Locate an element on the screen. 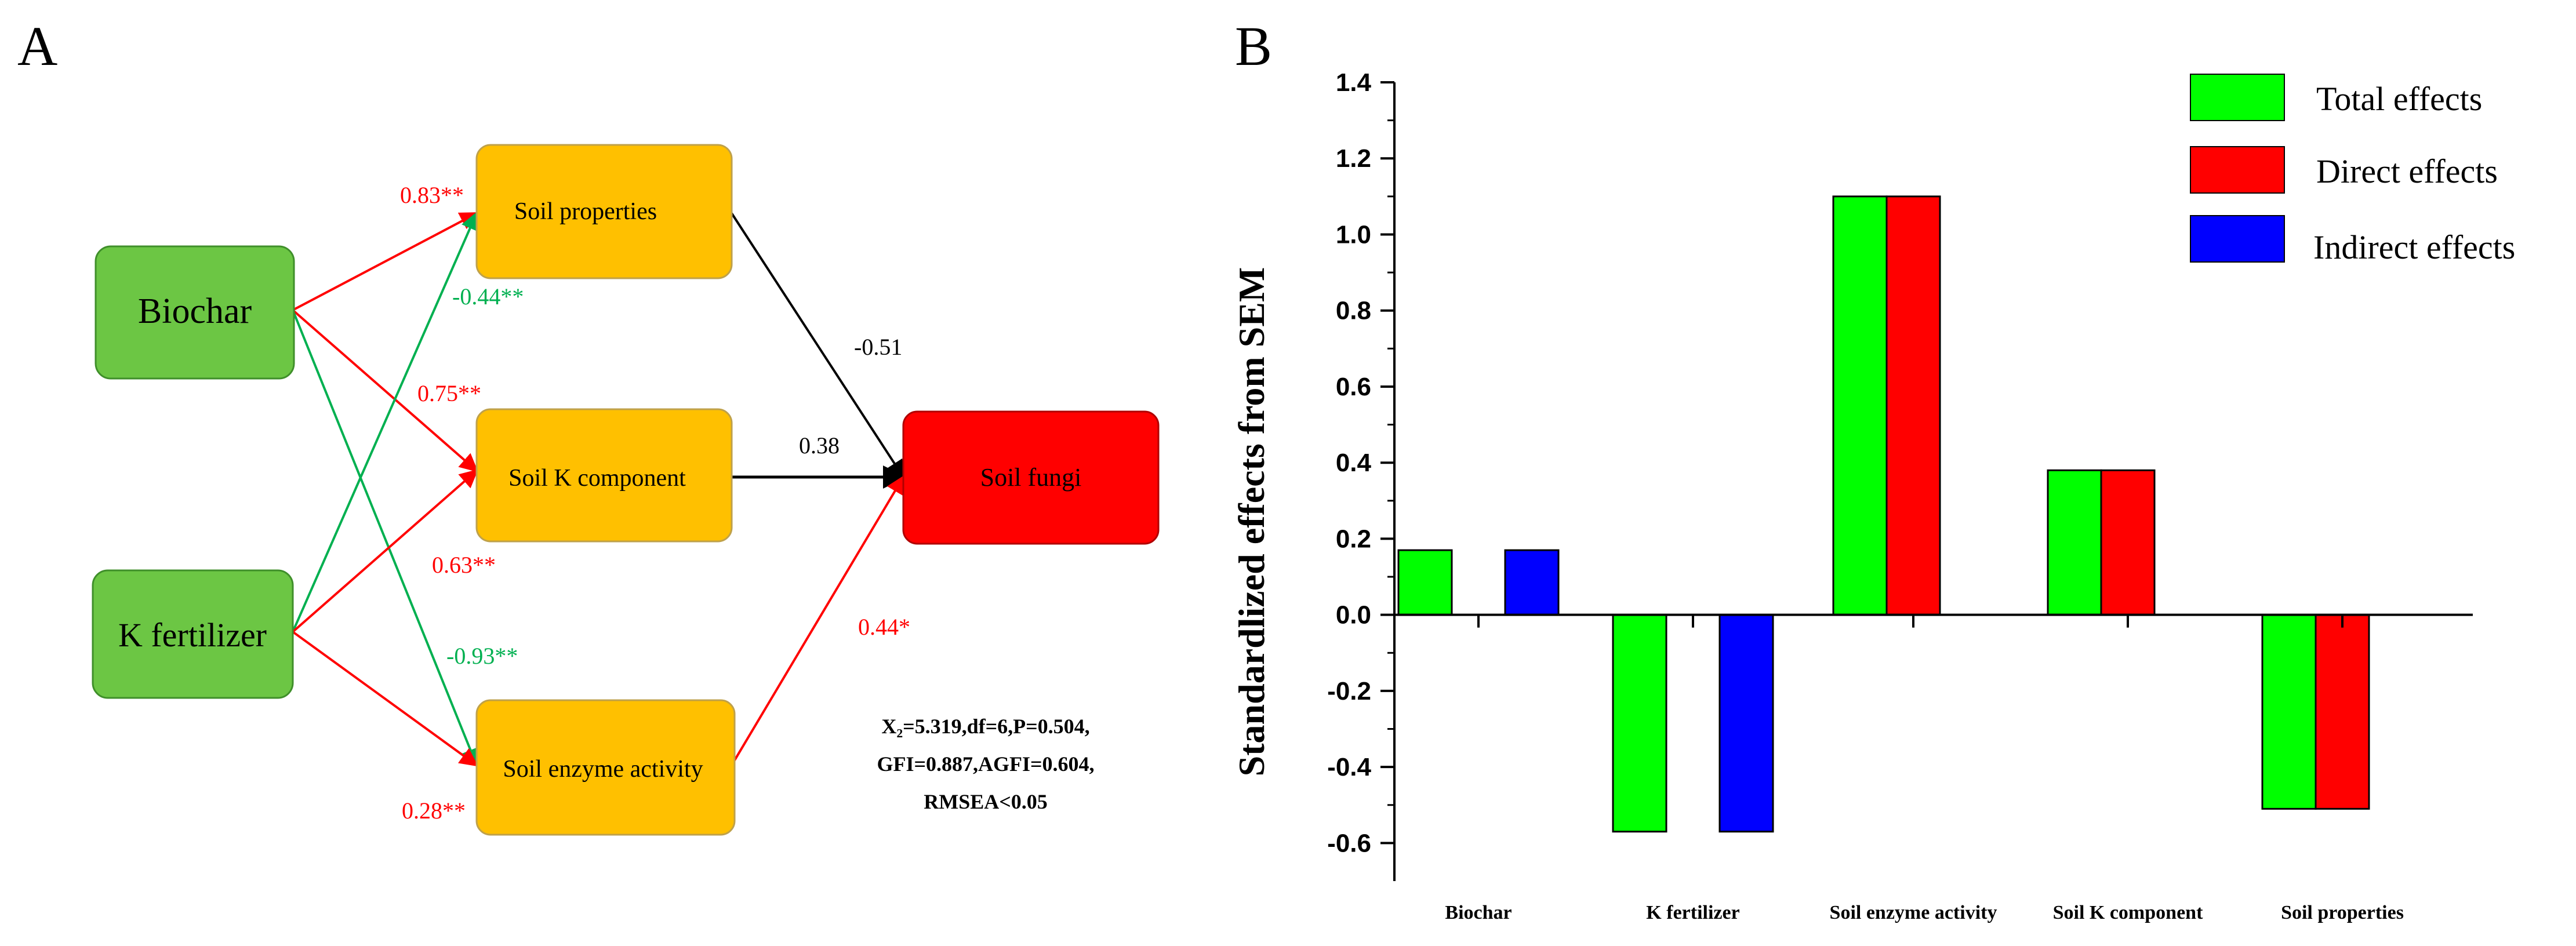 Image resolution: width=2576 pixels, height=946 pixels. path-soil-properties-fungi is located at coordinates (818, 345).